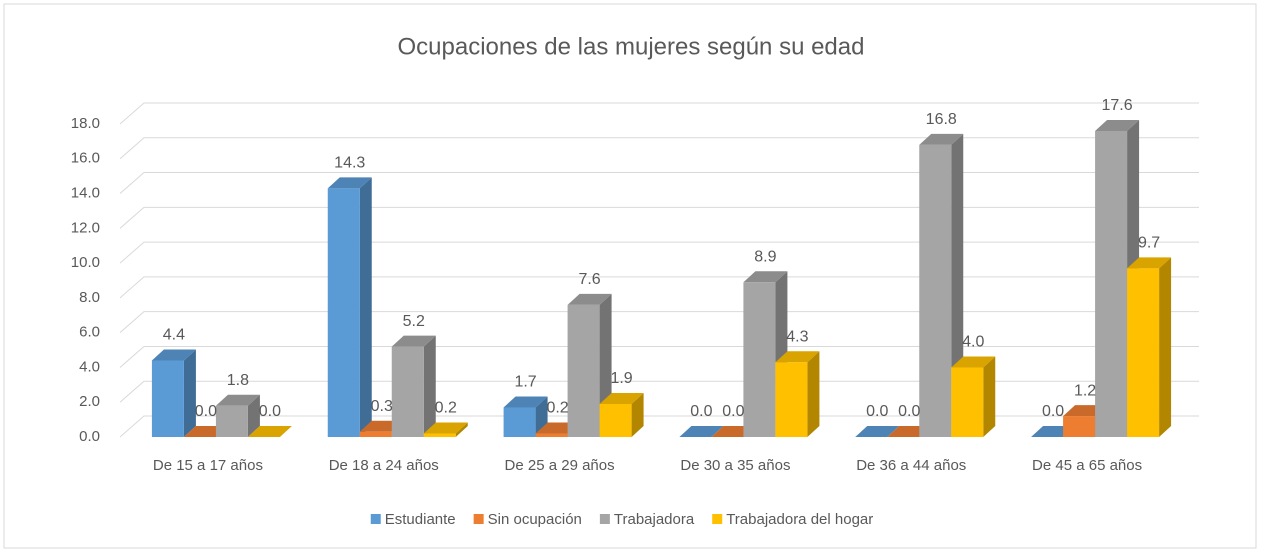 This screenshot has height=557, width=1262. Describe the element at coordinates (560, 465) in the screenshot. I see `x-tick-label: De 25 a 29 años` at that location.